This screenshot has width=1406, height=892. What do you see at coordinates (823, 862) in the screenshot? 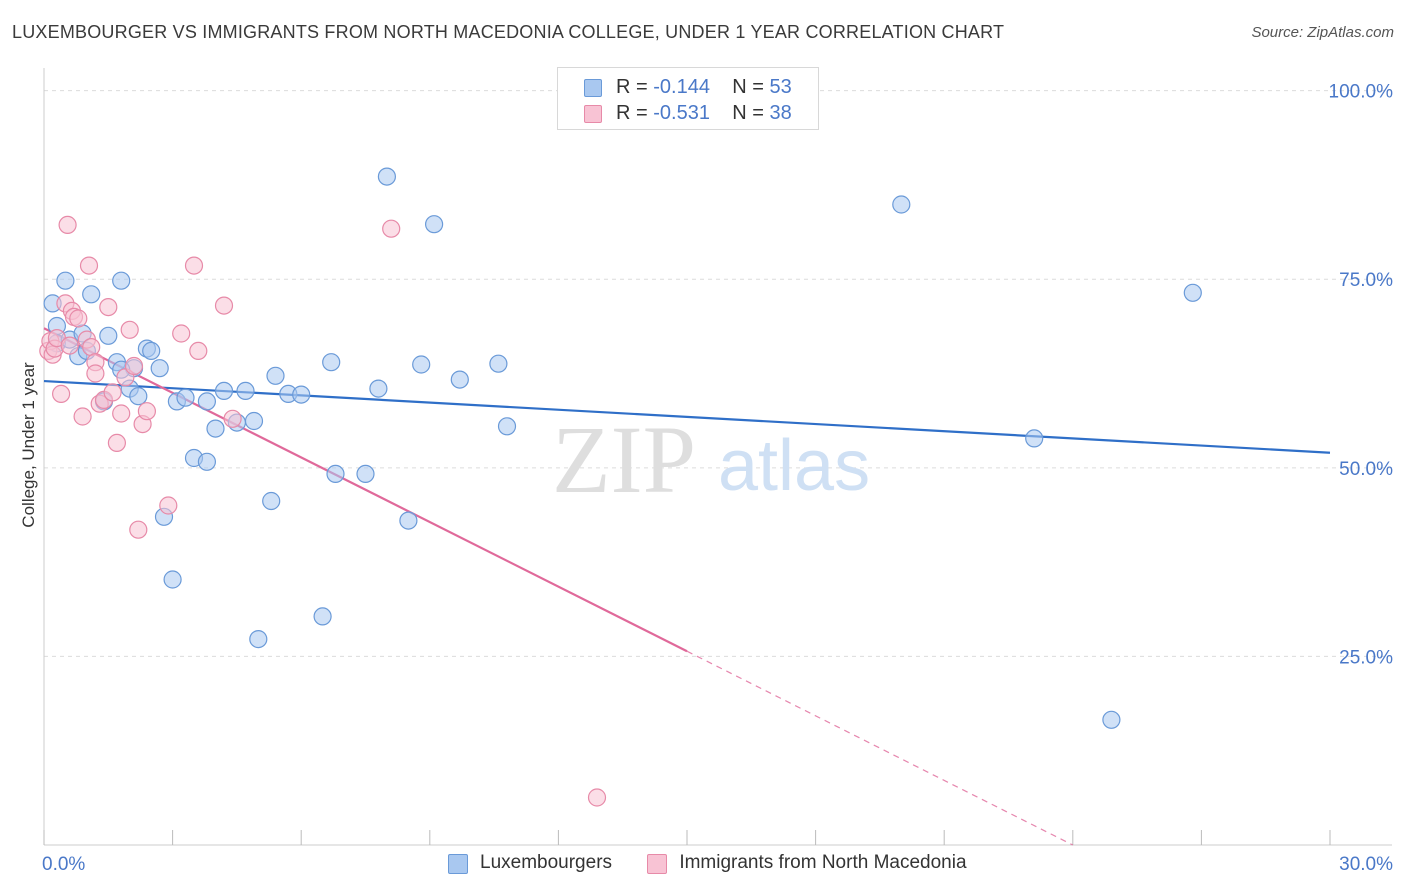
I see `legend-label: Immigrants from North Macedonia` at bounding box center [823, 862].